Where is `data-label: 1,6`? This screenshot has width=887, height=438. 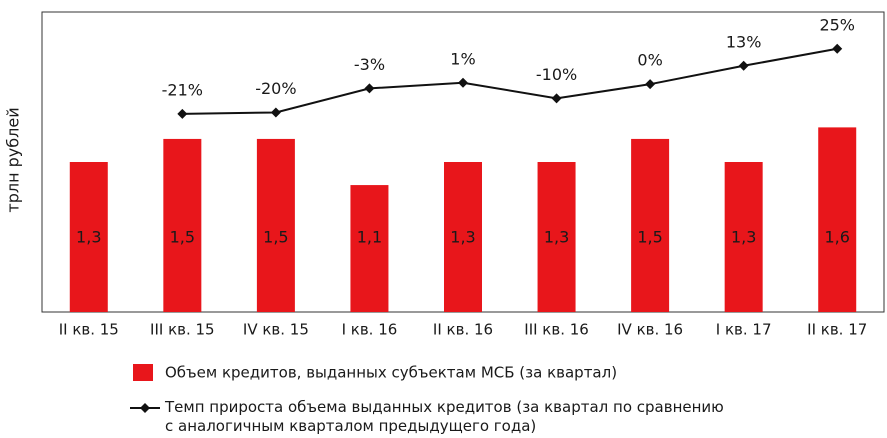
data-label: 1,6 is located at coordinates (836, 237).